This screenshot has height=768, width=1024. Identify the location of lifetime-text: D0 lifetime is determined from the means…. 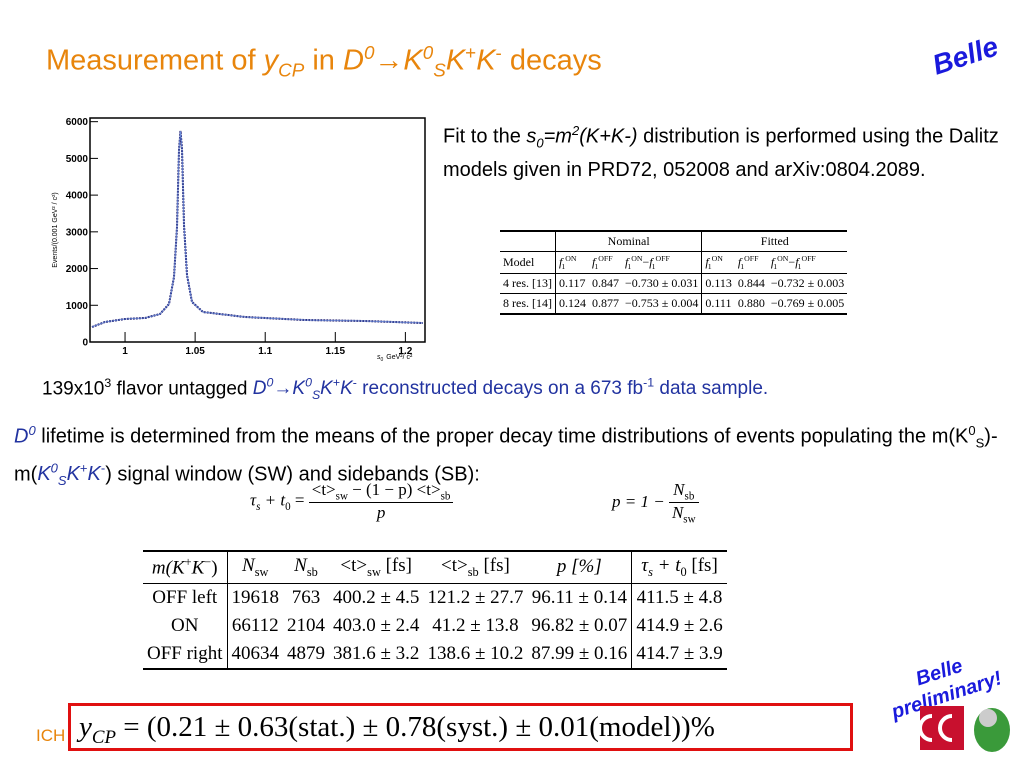
(506, 456).